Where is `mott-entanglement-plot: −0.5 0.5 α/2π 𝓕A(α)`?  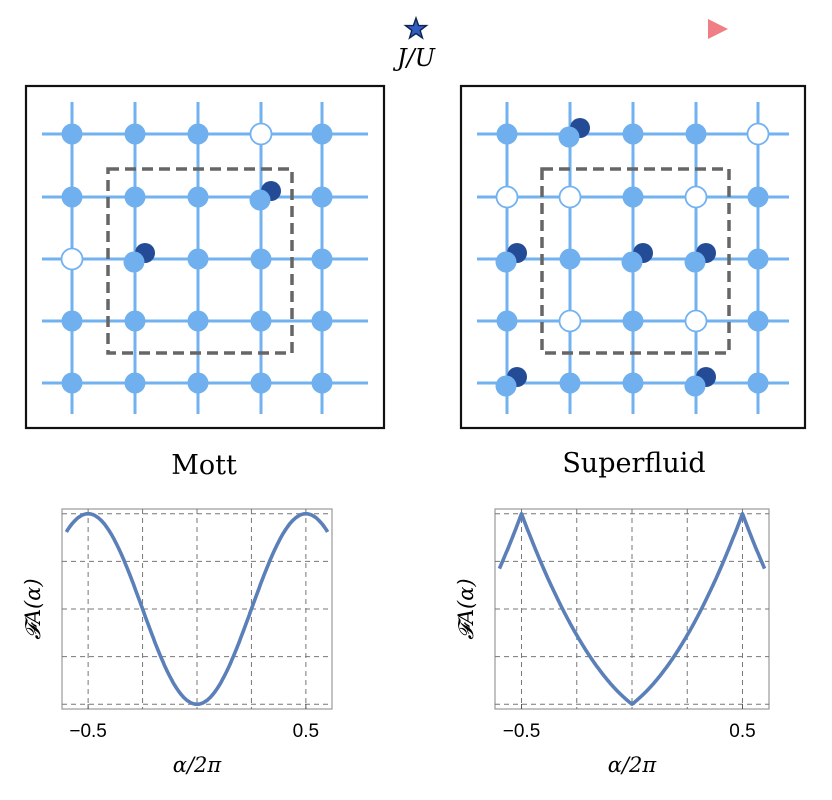 mott-entanglement-plot: −0.5 0.5 α/2π 𝓕A(α) is located at coordinates (177, 642).